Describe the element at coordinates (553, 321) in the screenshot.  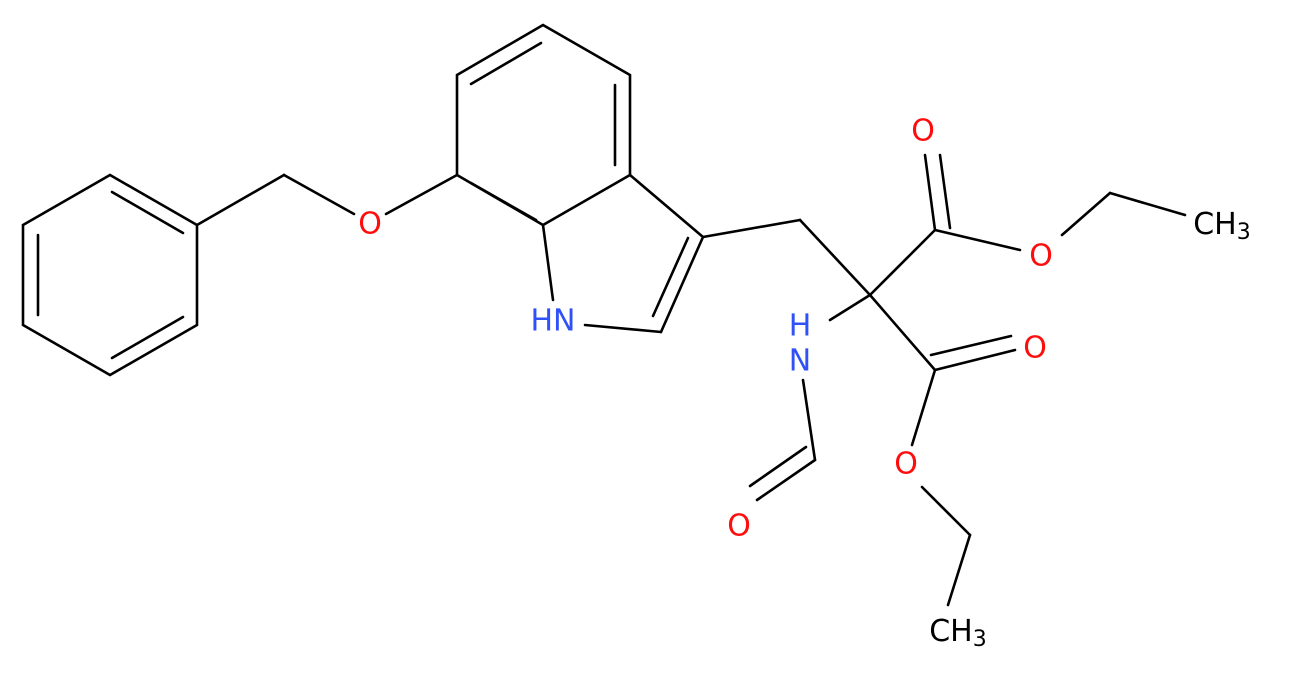
I see `atom-label: HN` at that location.